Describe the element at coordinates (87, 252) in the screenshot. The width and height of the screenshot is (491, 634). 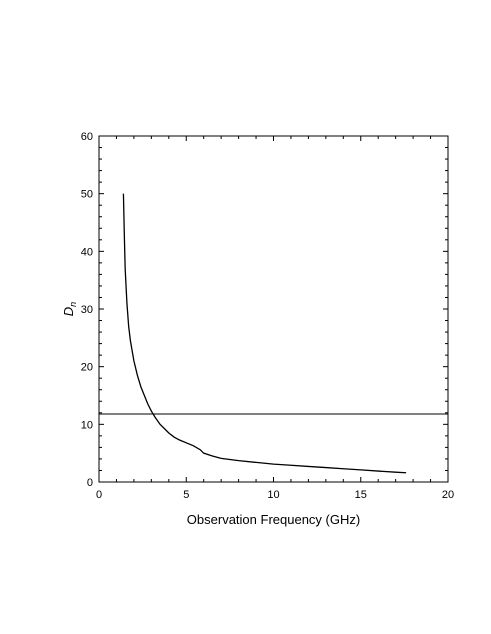
I see `y-tick-label: 40` at that location.